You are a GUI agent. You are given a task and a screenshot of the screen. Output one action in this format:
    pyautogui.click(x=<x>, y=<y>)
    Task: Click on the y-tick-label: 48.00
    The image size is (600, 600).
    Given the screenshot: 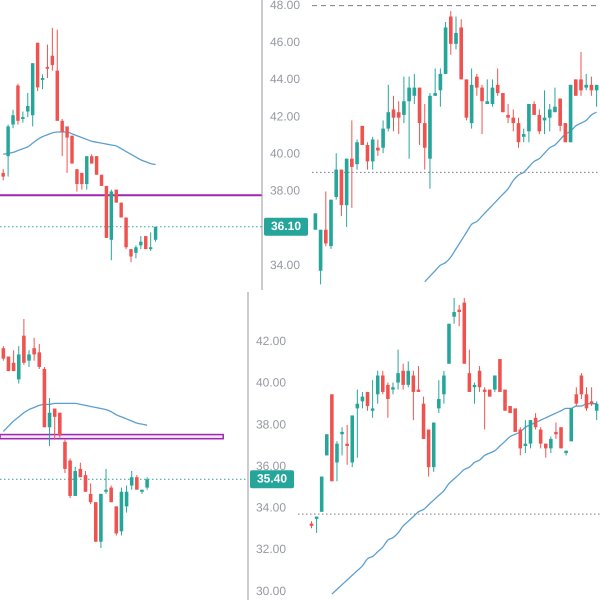 What is the action you would take?
    pyautogui.click(x=285, y=6)
    